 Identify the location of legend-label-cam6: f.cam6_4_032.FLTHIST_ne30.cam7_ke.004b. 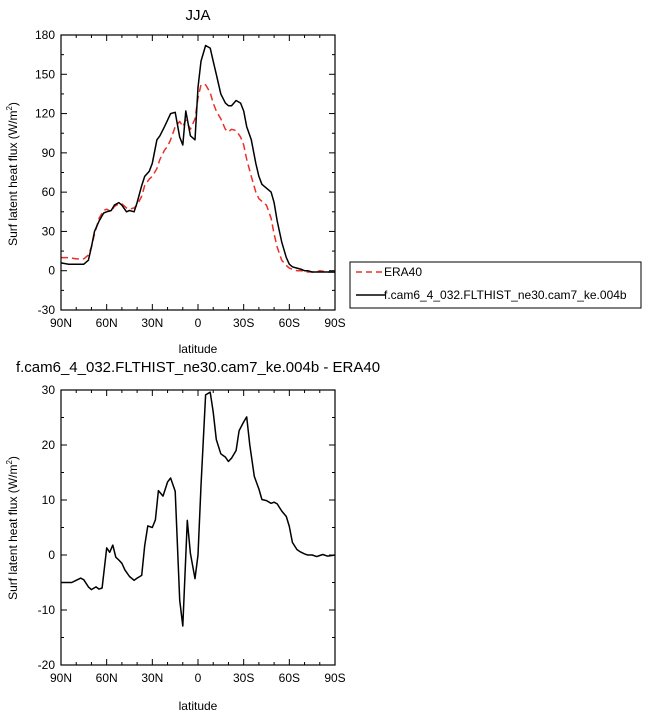
(505, 295).